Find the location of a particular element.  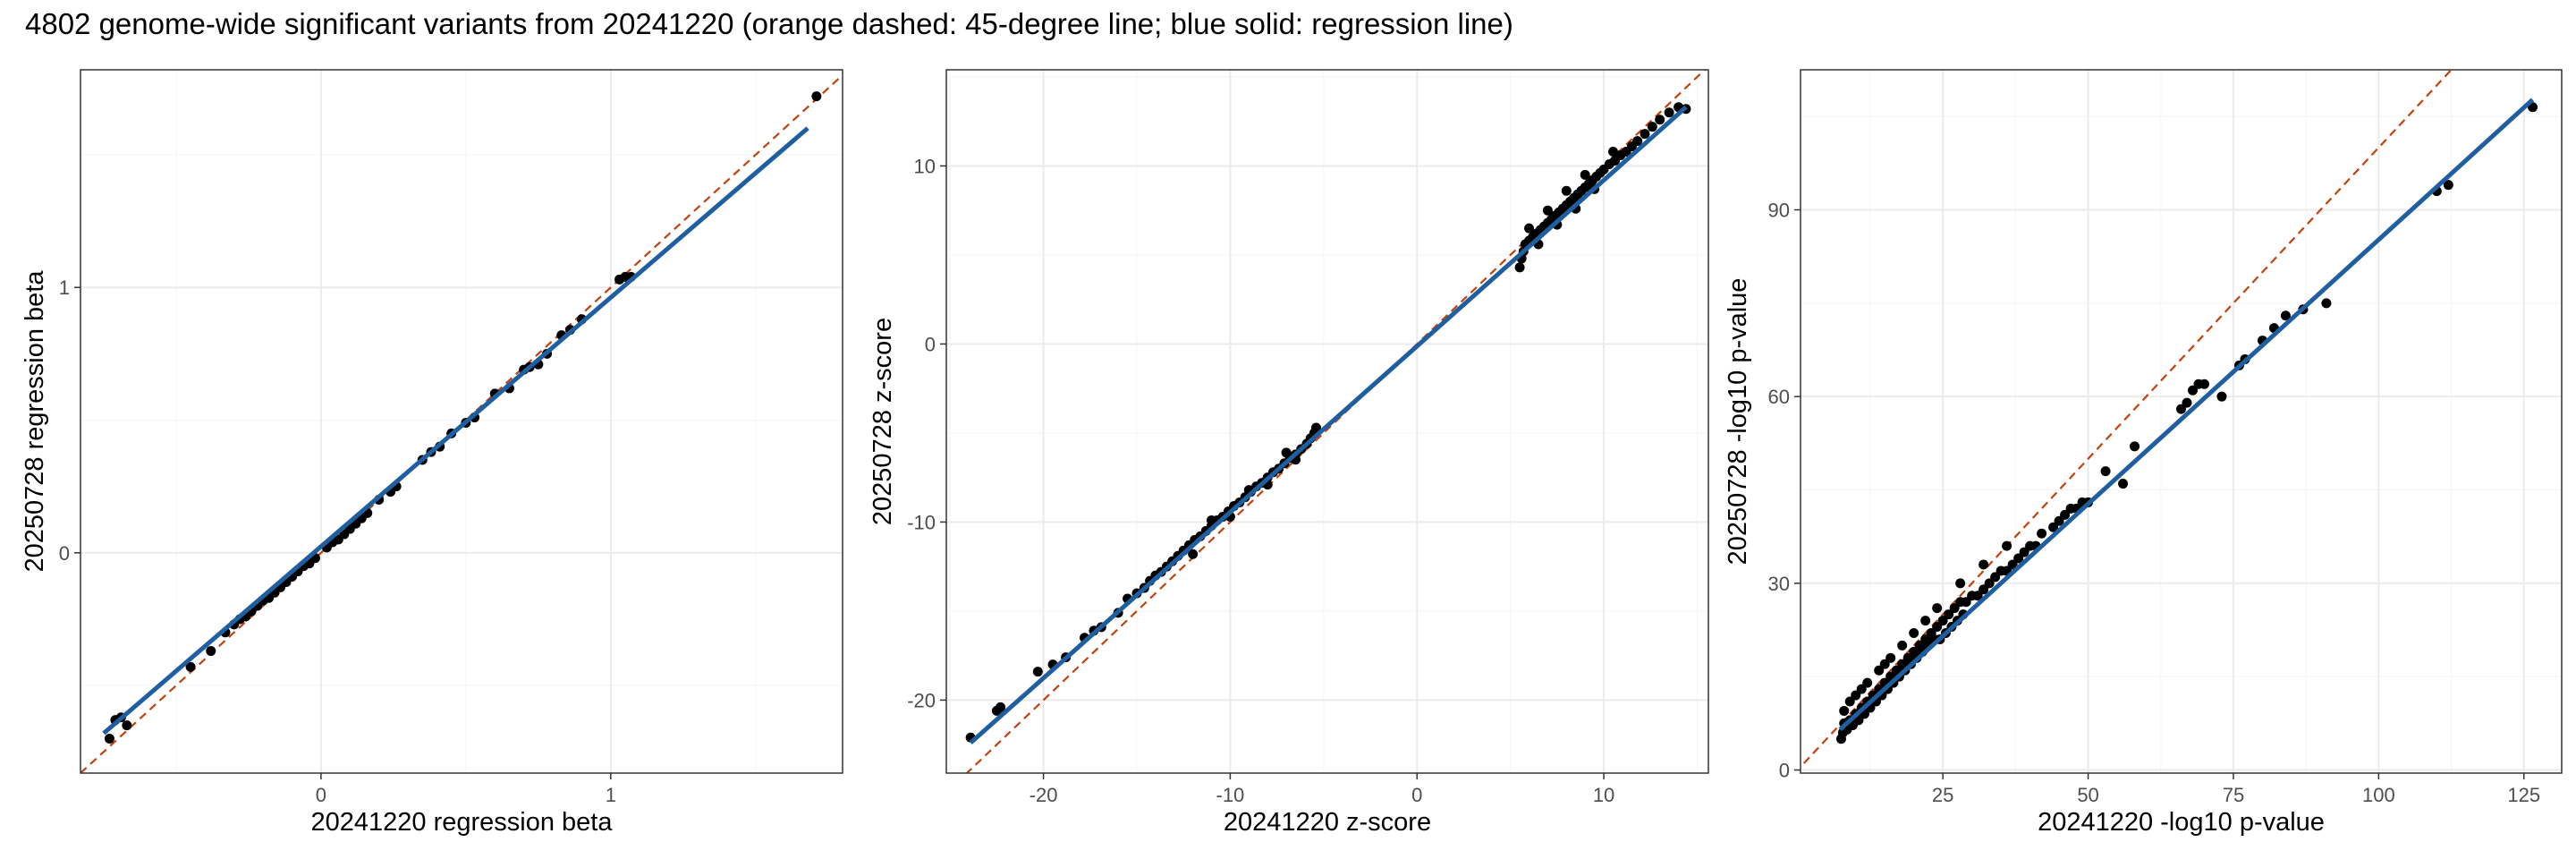

y-tick-label: -10 is located at coordinates (921, 522).